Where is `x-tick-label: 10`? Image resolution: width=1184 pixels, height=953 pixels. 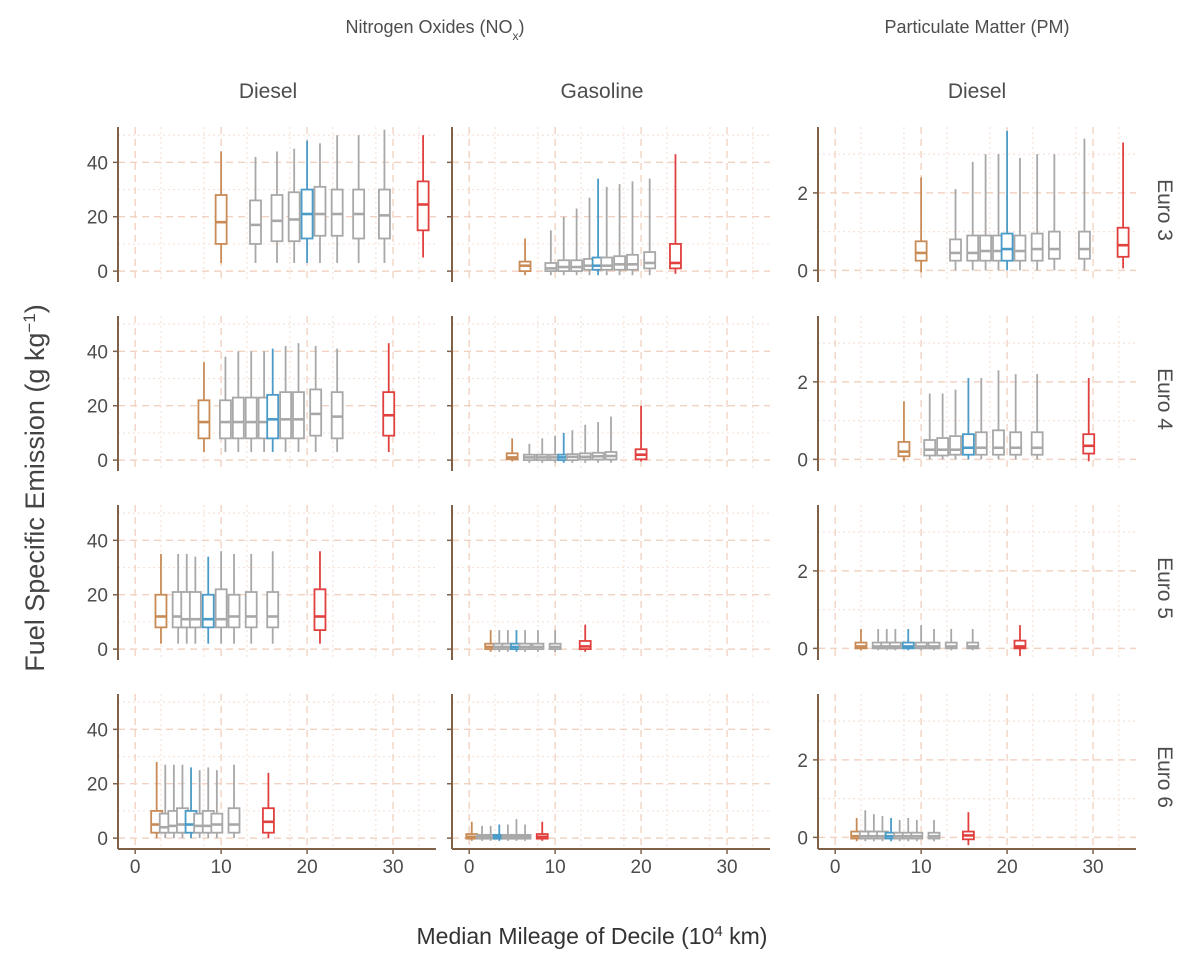 x-tick-label: 10 is located at coordinates (555, 867).